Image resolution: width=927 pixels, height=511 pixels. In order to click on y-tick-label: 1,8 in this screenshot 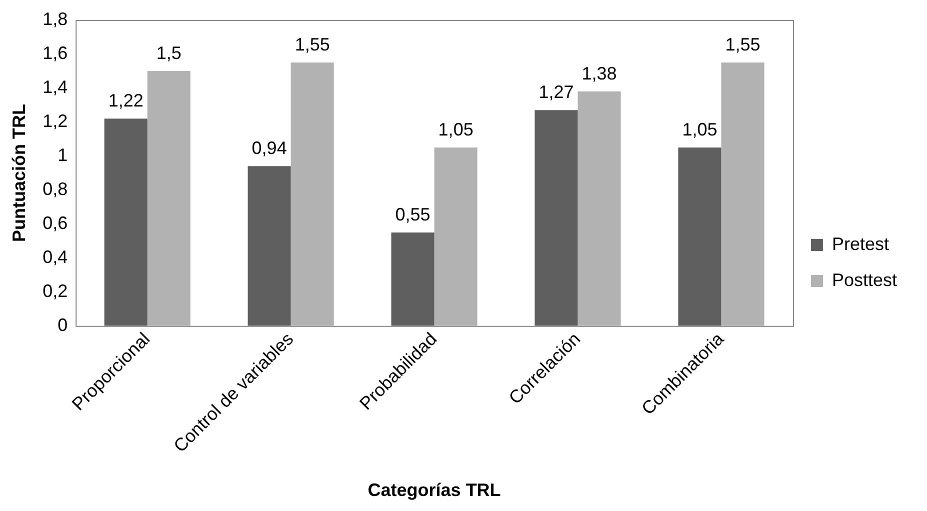, I will do `click(55, 18)`.